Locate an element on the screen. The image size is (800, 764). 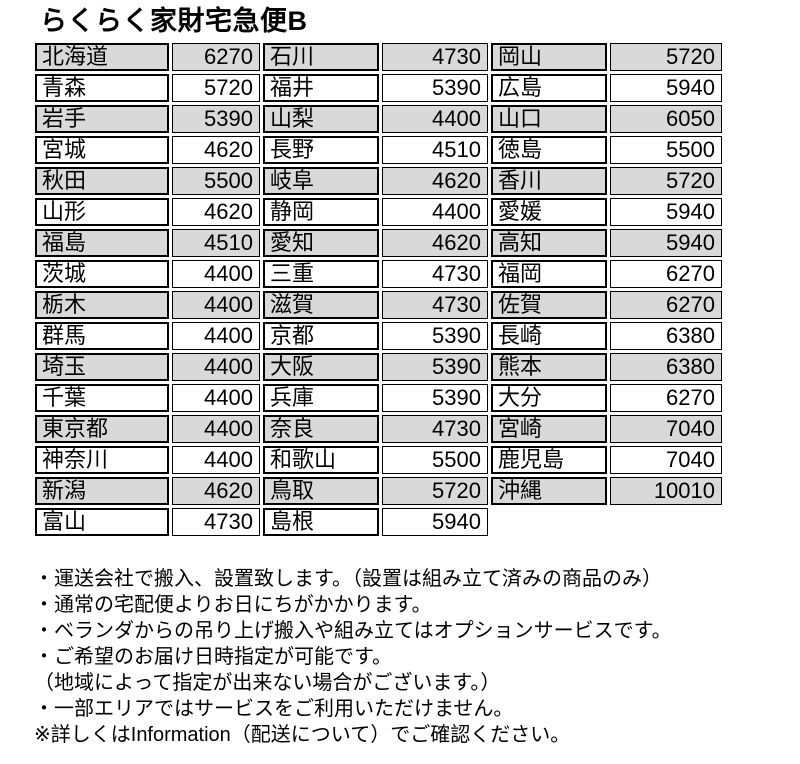
prefecture-cell: 埼玉 is located at coordinates (102, 367).